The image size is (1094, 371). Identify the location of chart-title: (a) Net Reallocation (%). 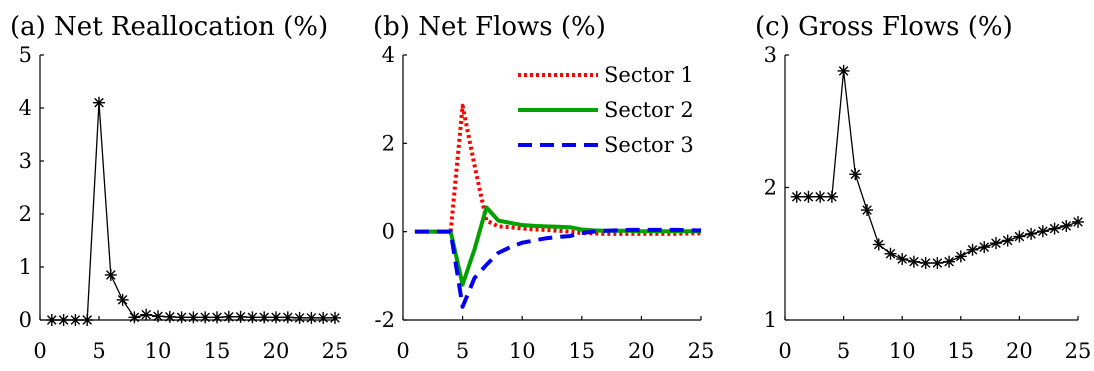
(169, 27).